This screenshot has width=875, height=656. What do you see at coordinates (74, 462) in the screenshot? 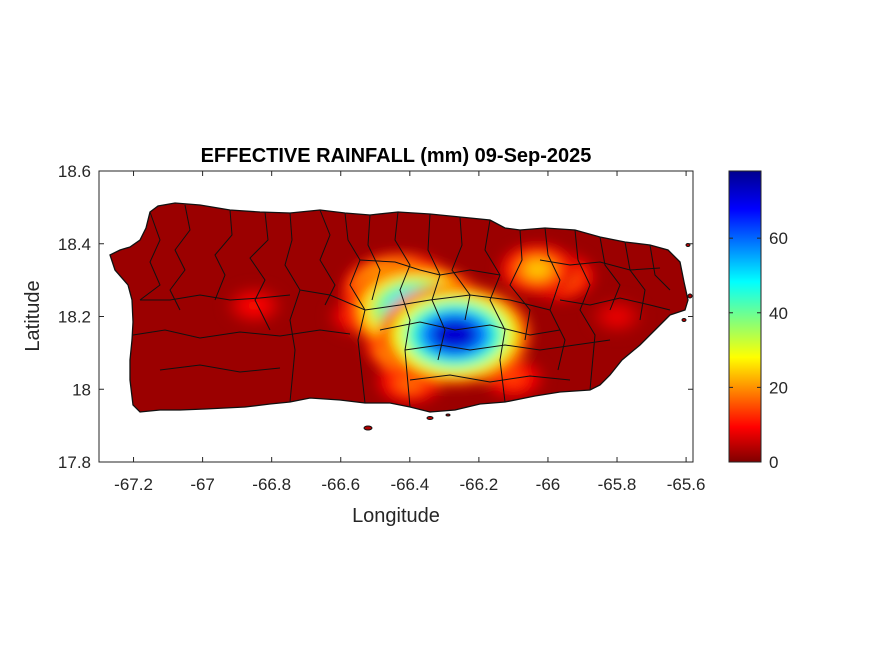
I see `y-tick-label: 17.8` at bounding box center [74, 462].